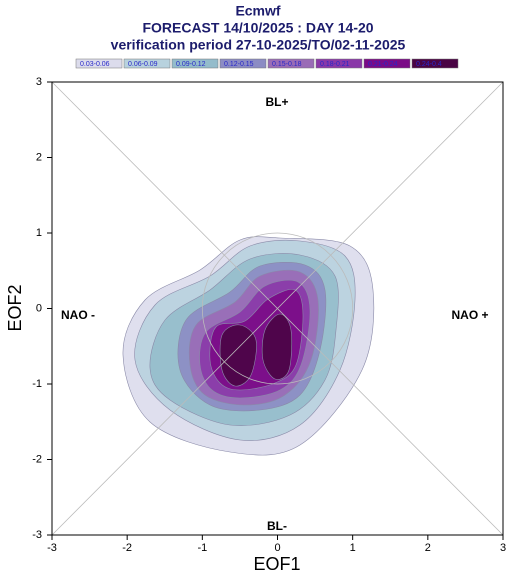 Image resolution: width=516 pixels, height=578 pixels. I want to click on x-tick-label: -2, so click(127, 548).